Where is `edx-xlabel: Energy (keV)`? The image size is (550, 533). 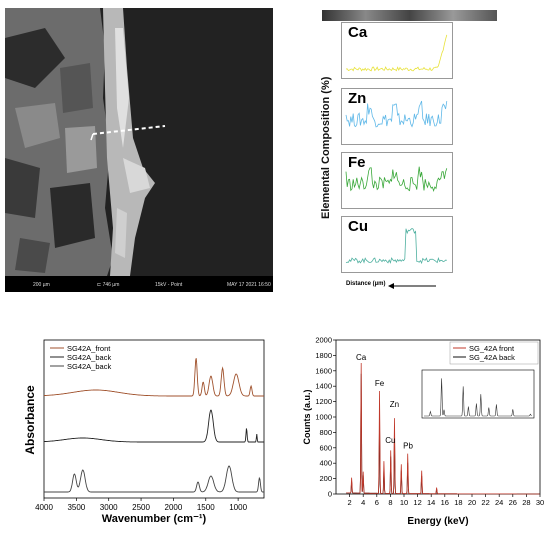 edx-xlabel: Energy (keV) is located at coordinates (437, 521).